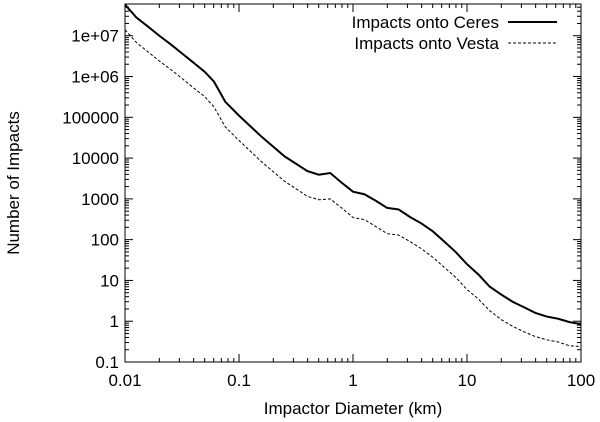 The width and height of the screenshot is (600, 422). I want to click on y-tick-label: 1e+07, so click(95, 36).